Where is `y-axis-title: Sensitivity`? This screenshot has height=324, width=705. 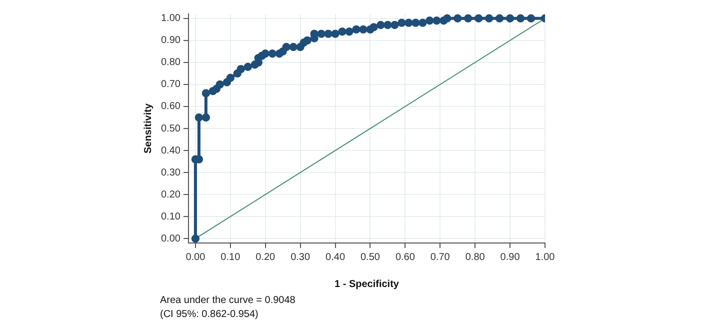
y-axis-title: Sensitivity is located at coordinates (148, 128).